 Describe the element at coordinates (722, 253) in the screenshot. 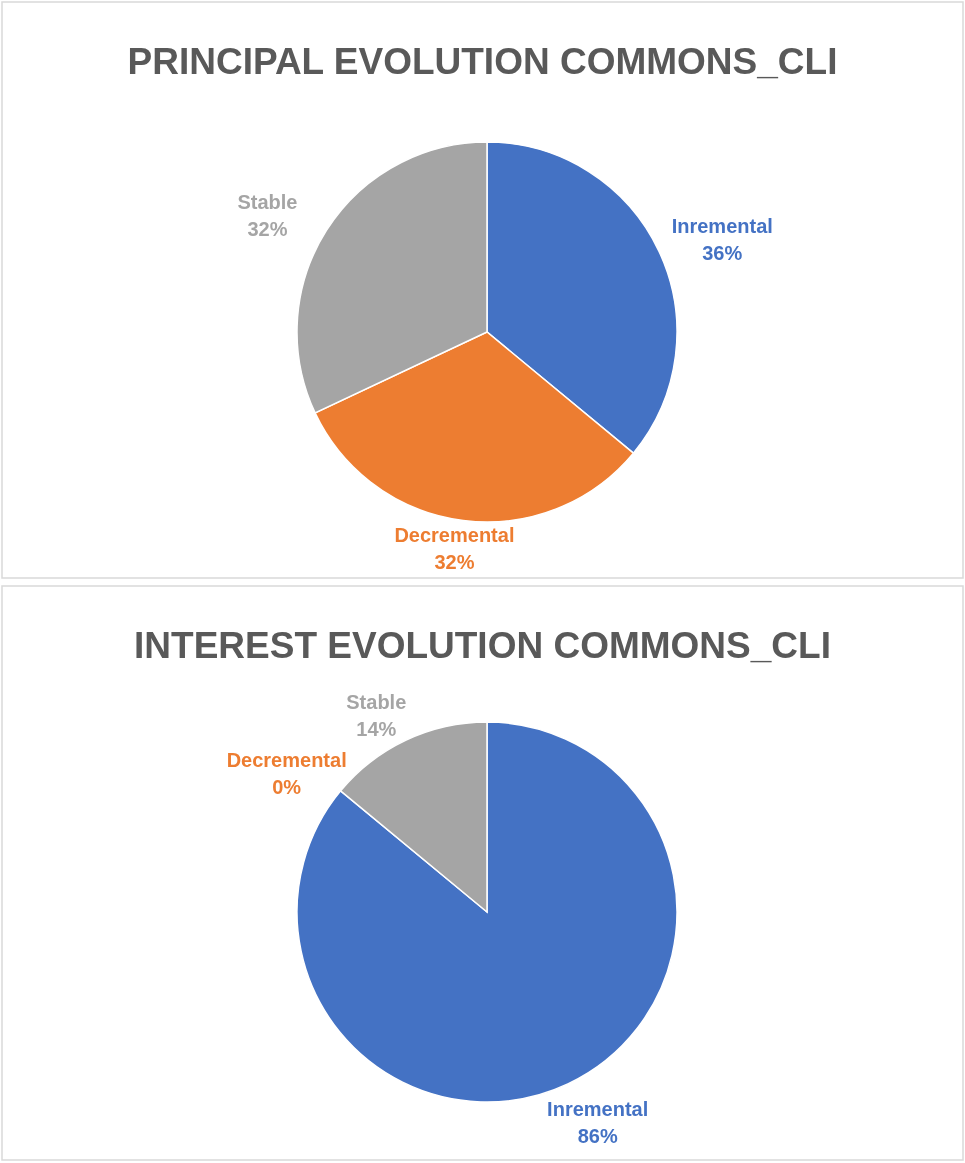

I see `data-label: 36%` at that location.